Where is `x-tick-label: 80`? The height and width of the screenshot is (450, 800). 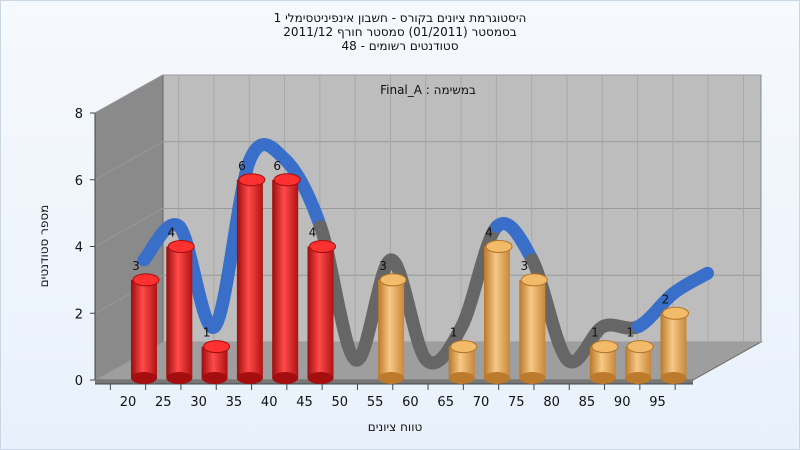
x-tick-label: 80 is located at coordinates (551, 402).